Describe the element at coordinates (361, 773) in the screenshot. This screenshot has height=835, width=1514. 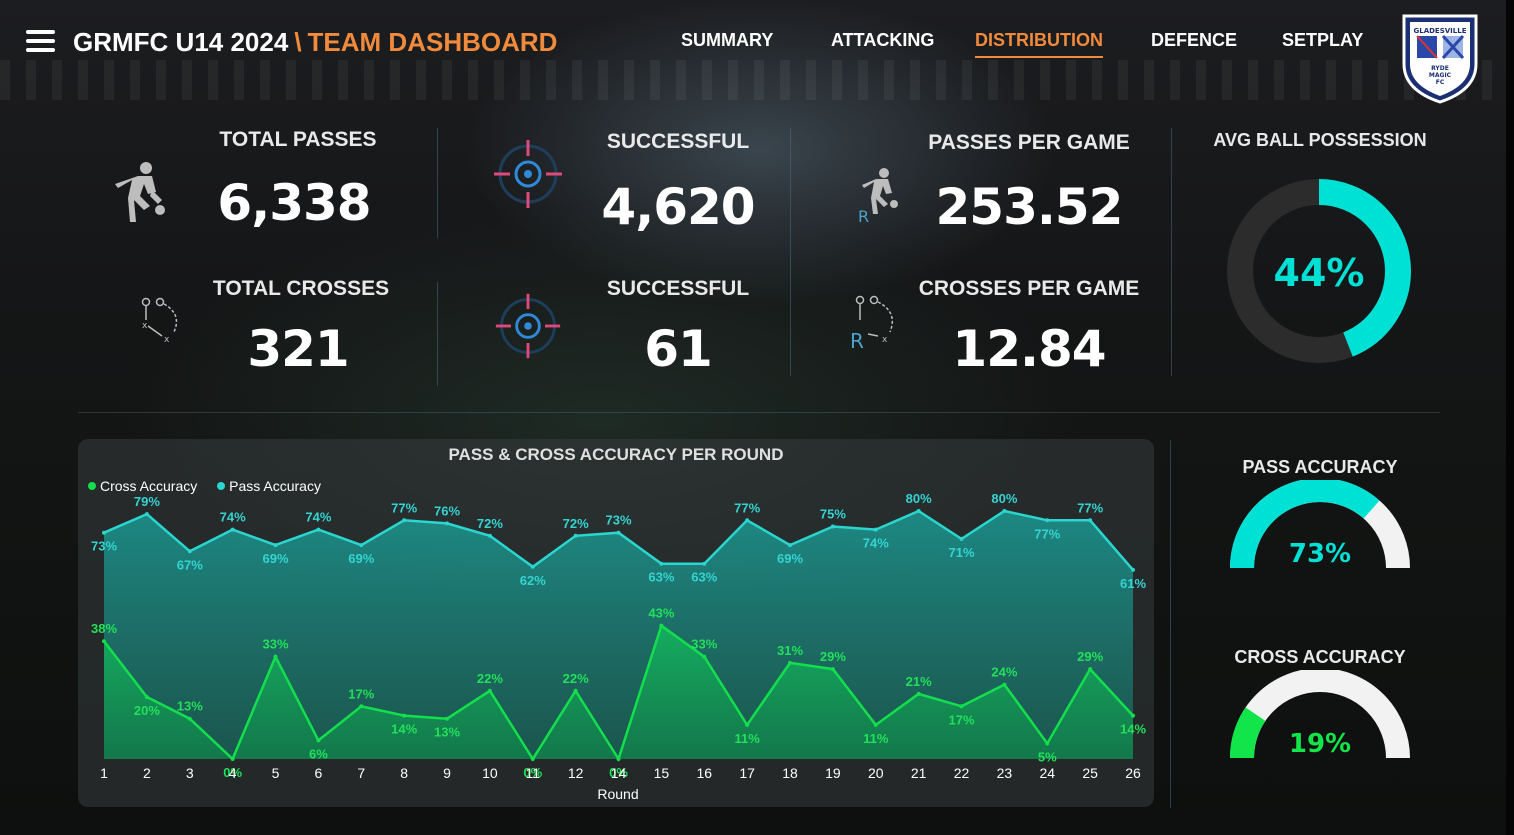
I see `x-tick-label: 7` at that location.